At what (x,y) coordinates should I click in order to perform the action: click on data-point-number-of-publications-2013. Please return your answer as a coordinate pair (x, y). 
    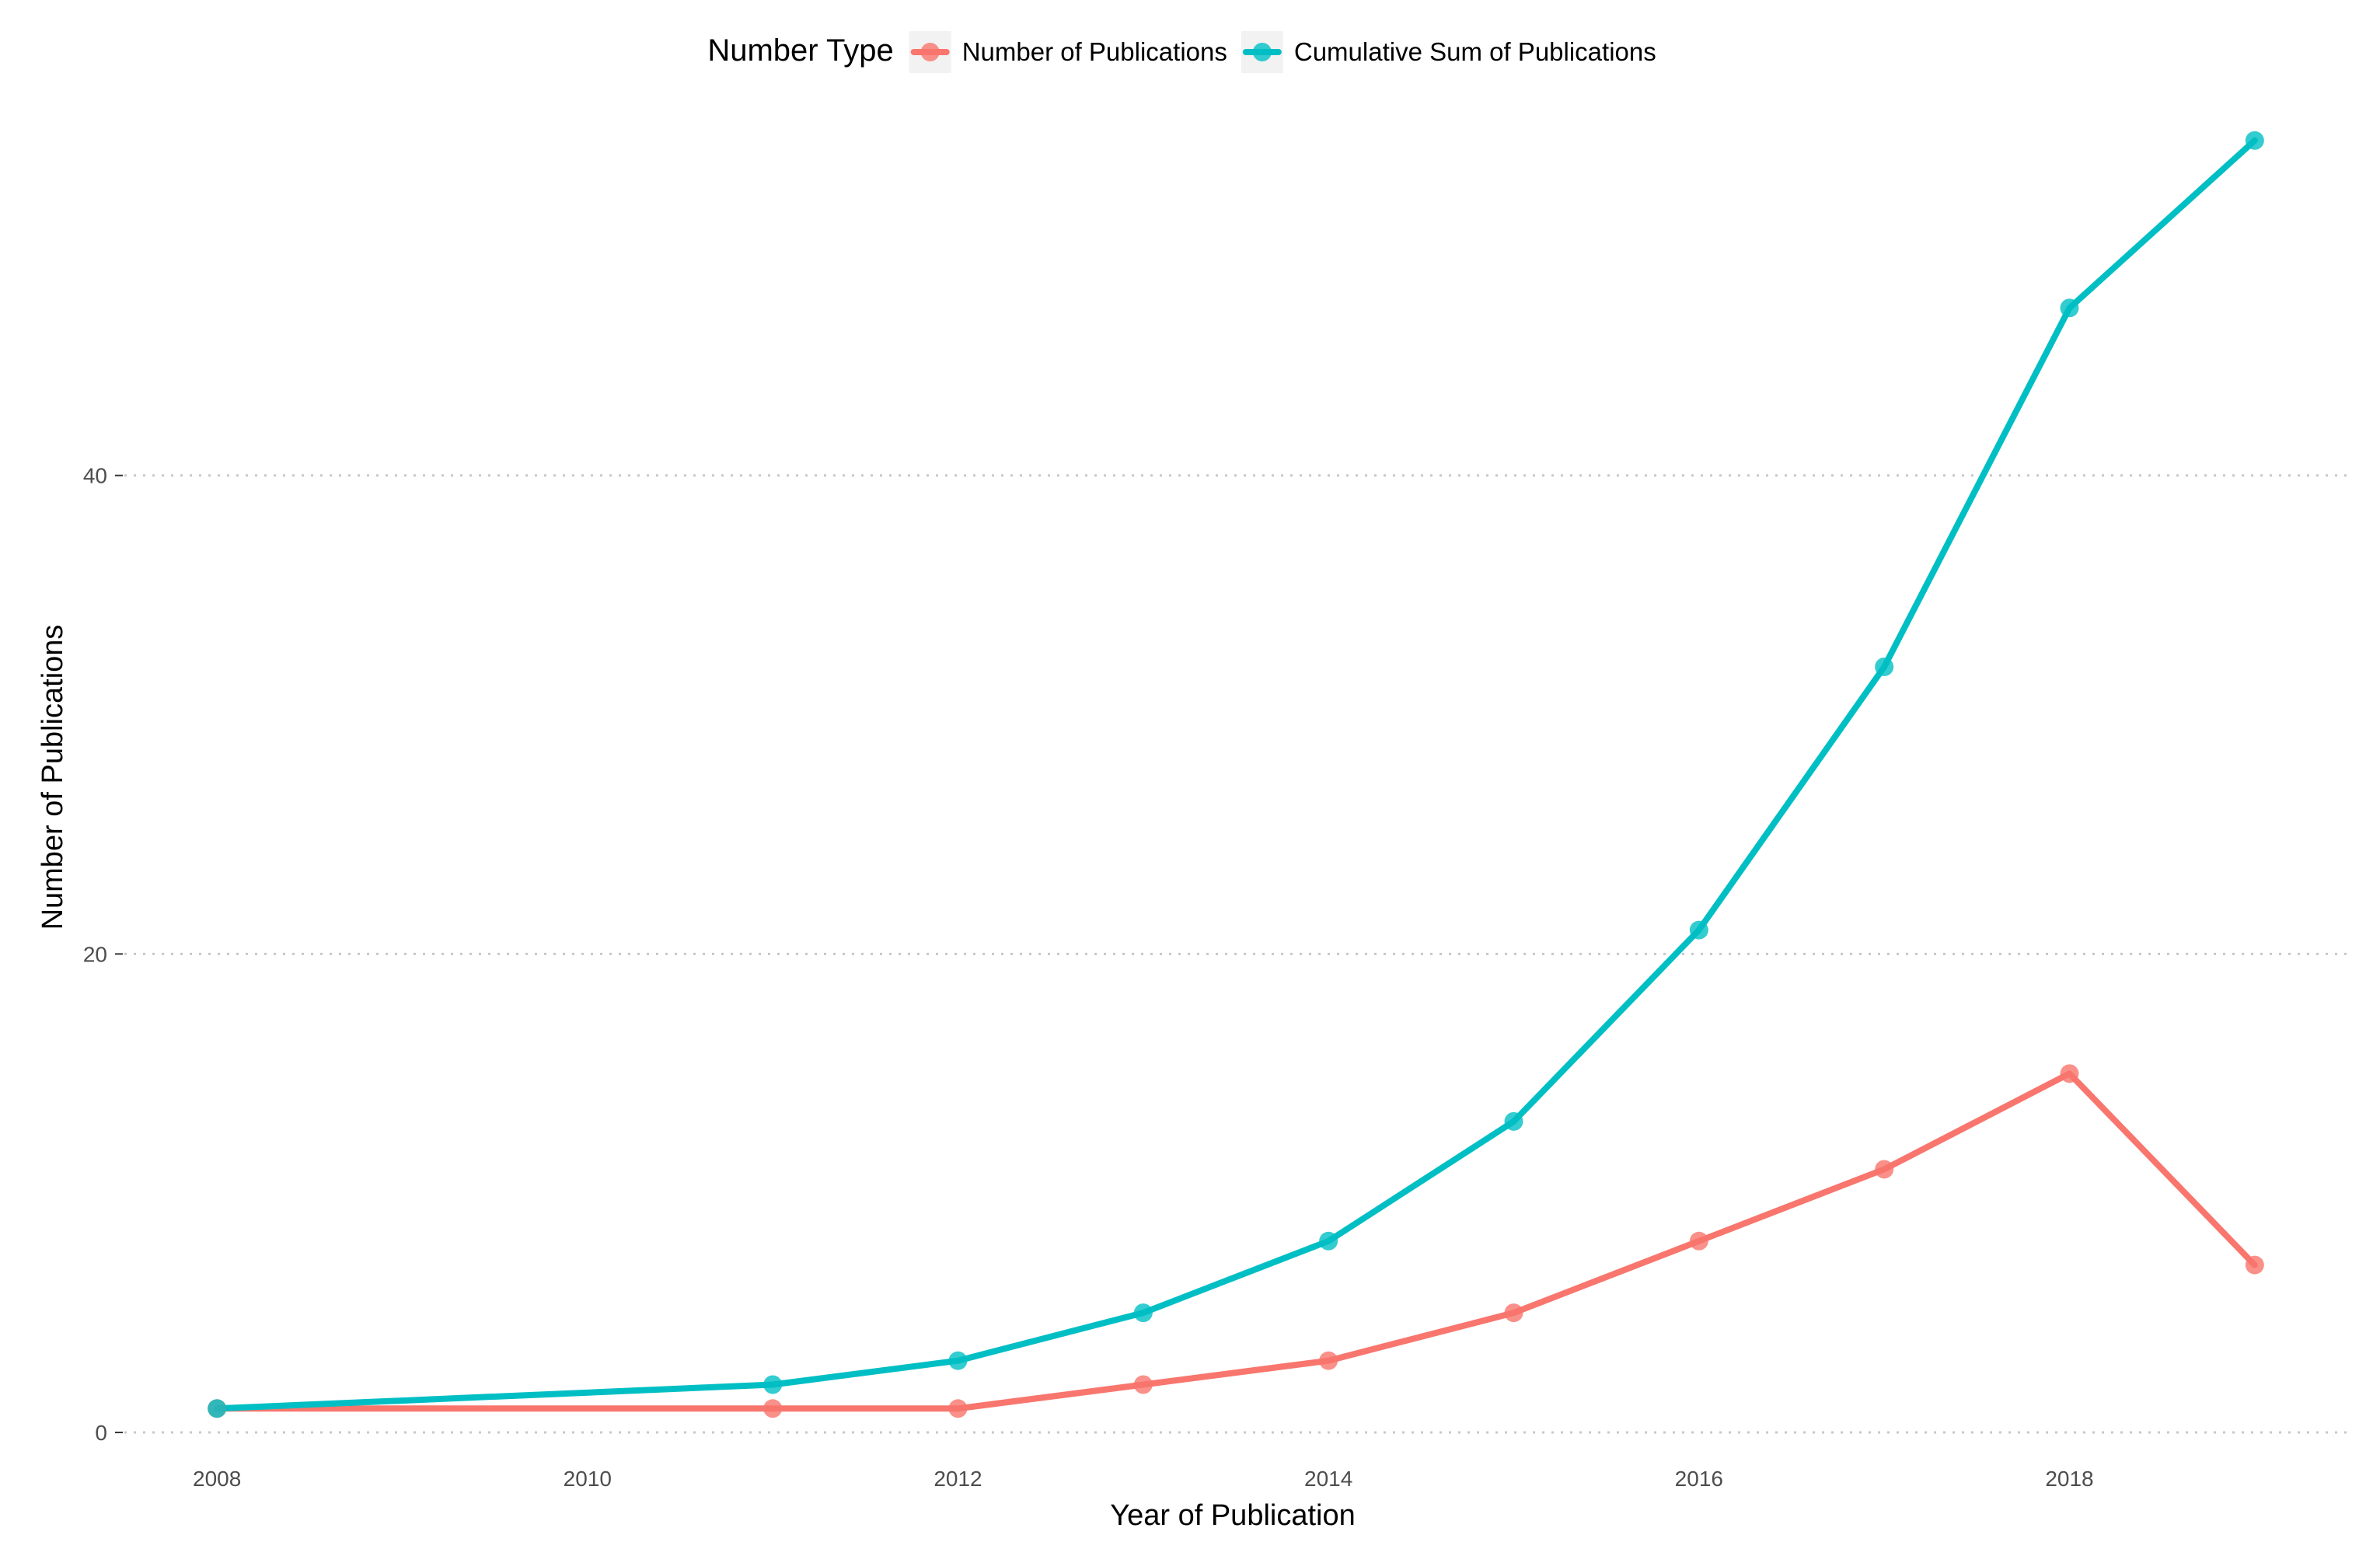
    Looking at the image, I should click on (1143, 1384).